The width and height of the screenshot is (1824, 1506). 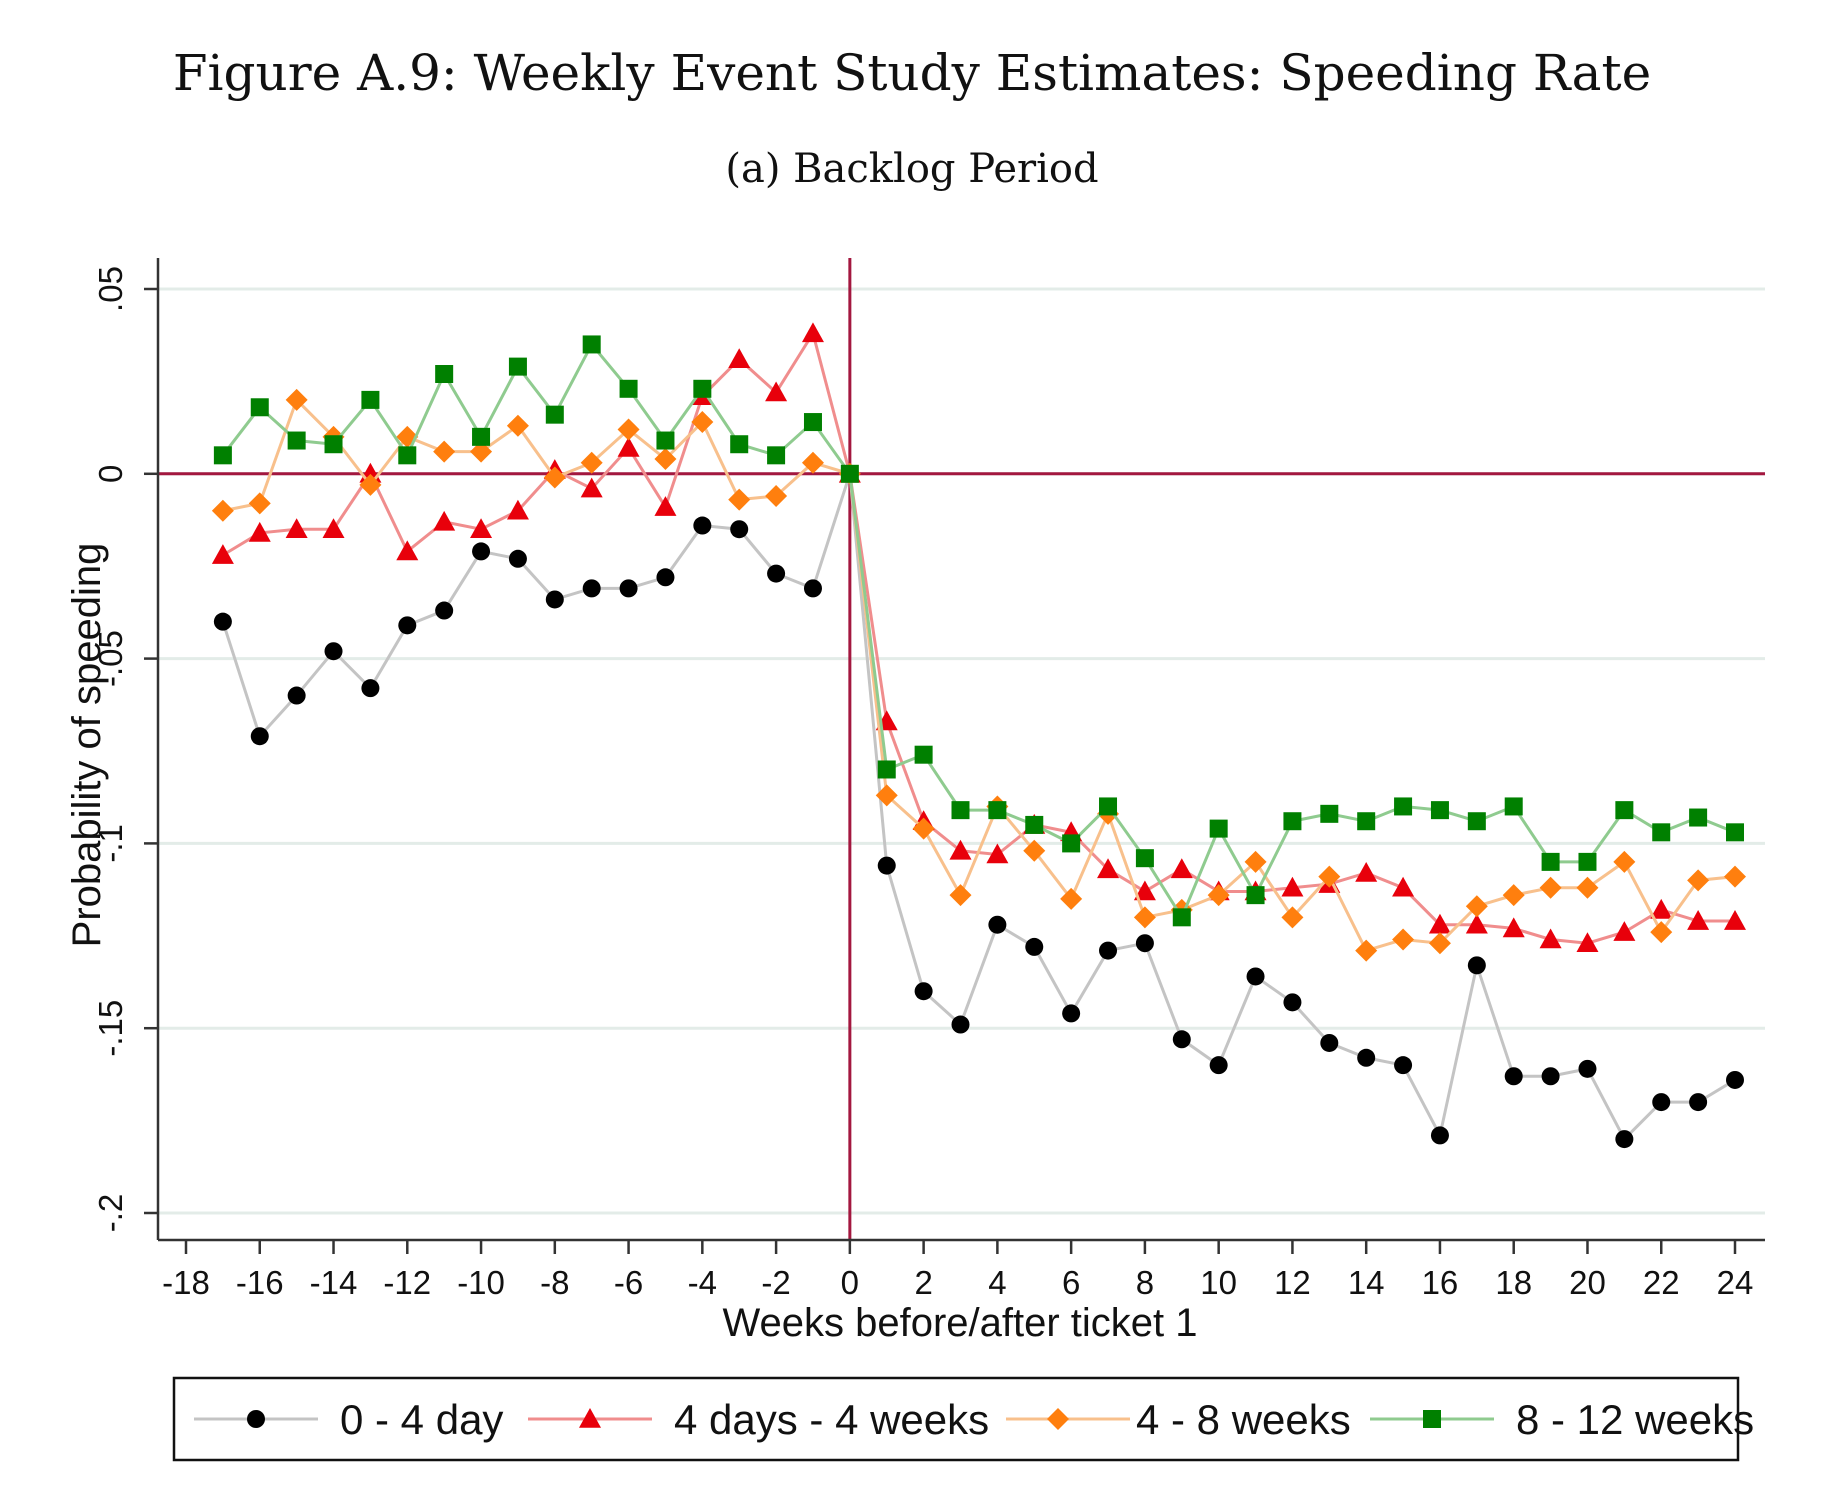 I want to click on y-tick-label: -.2, so click(x=110, y=1213).